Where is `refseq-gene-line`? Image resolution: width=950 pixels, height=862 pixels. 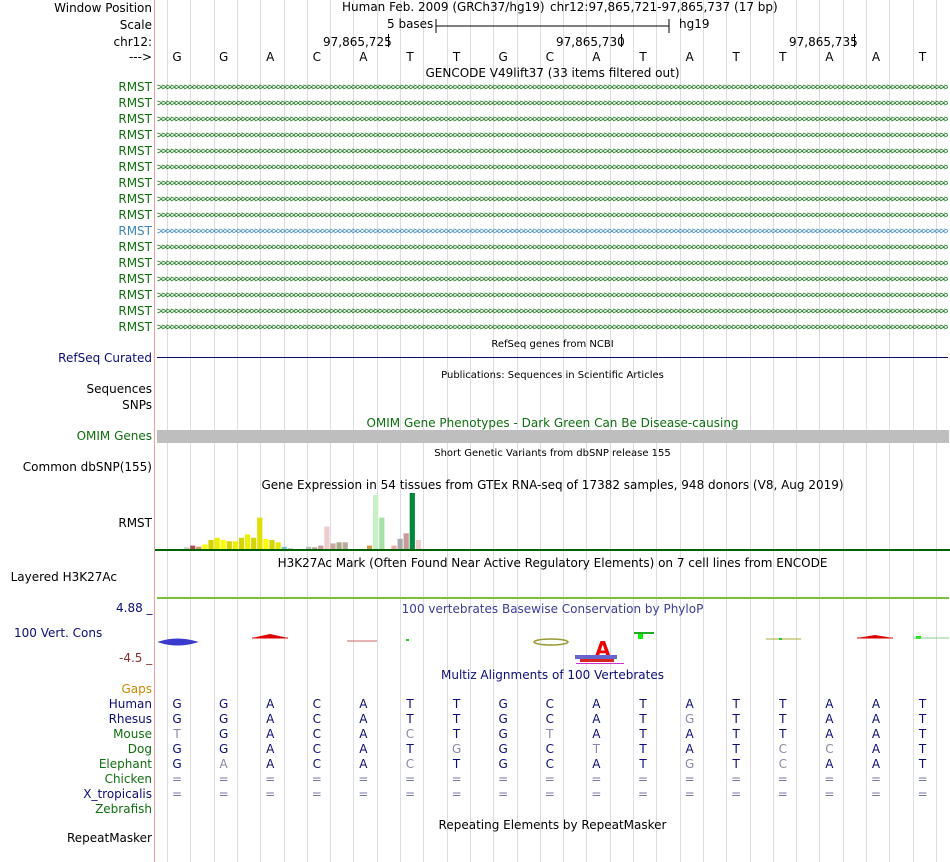 refseq-gene-line is located at coordinates (552, 357).